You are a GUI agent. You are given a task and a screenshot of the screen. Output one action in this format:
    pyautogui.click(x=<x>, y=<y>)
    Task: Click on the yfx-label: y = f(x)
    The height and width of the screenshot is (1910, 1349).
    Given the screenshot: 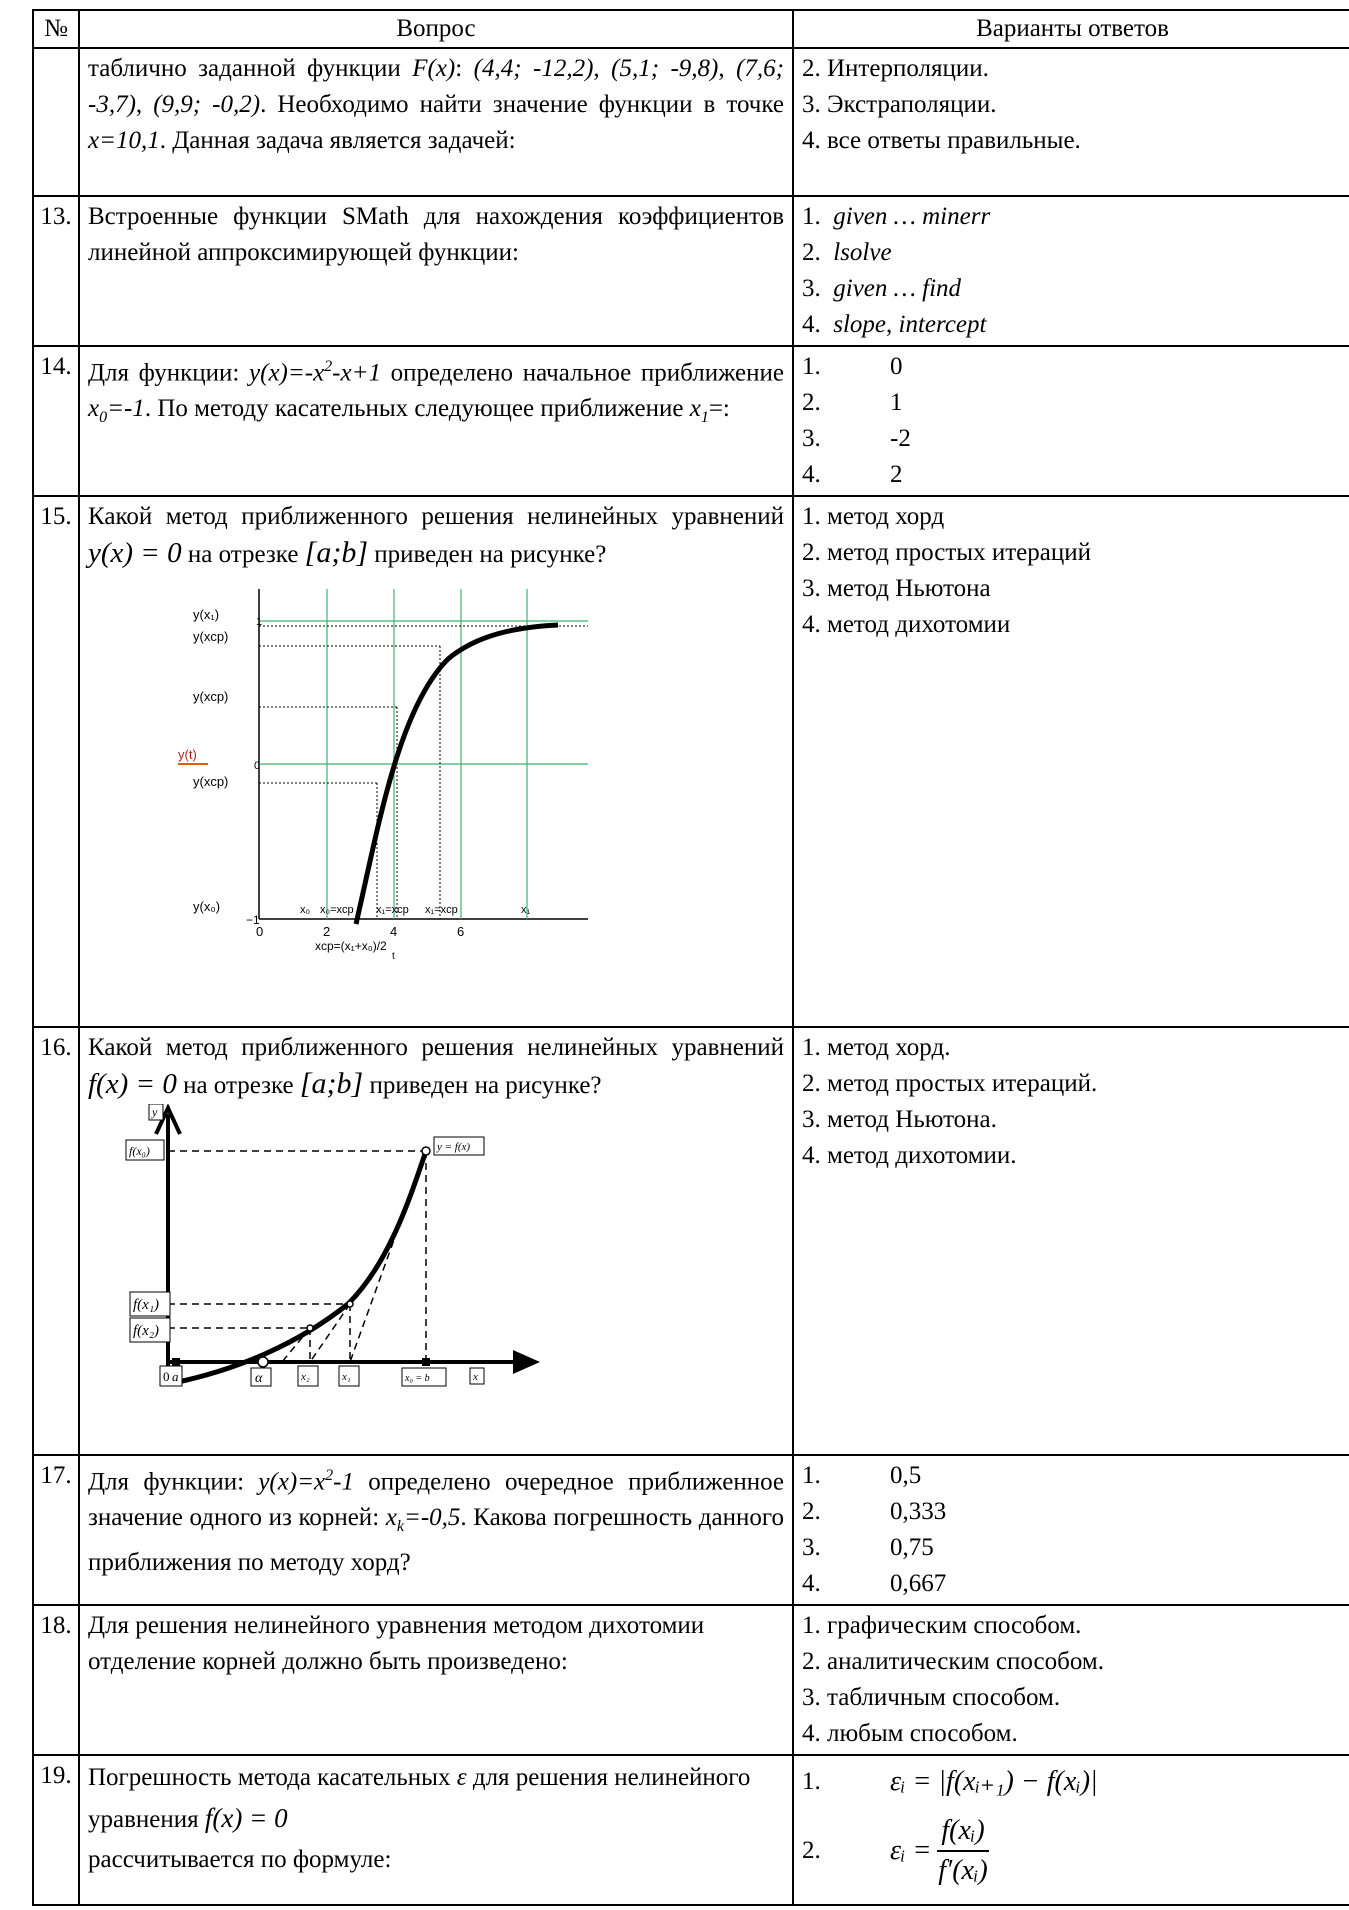 What is the action you would take?
    pyautogui.click(x=453, y=1147)
    